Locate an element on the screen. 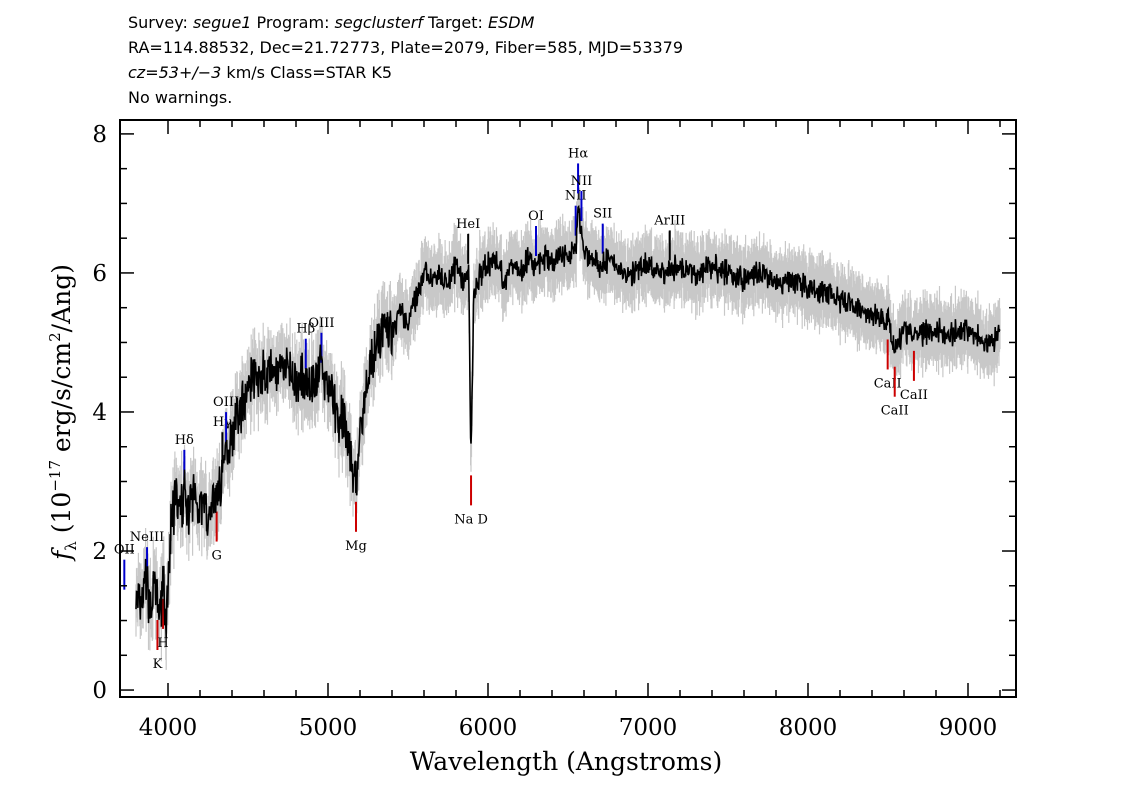 The height and width of the screenshot is (810, 1134). line-label: H is located at coordinates (162, 643).